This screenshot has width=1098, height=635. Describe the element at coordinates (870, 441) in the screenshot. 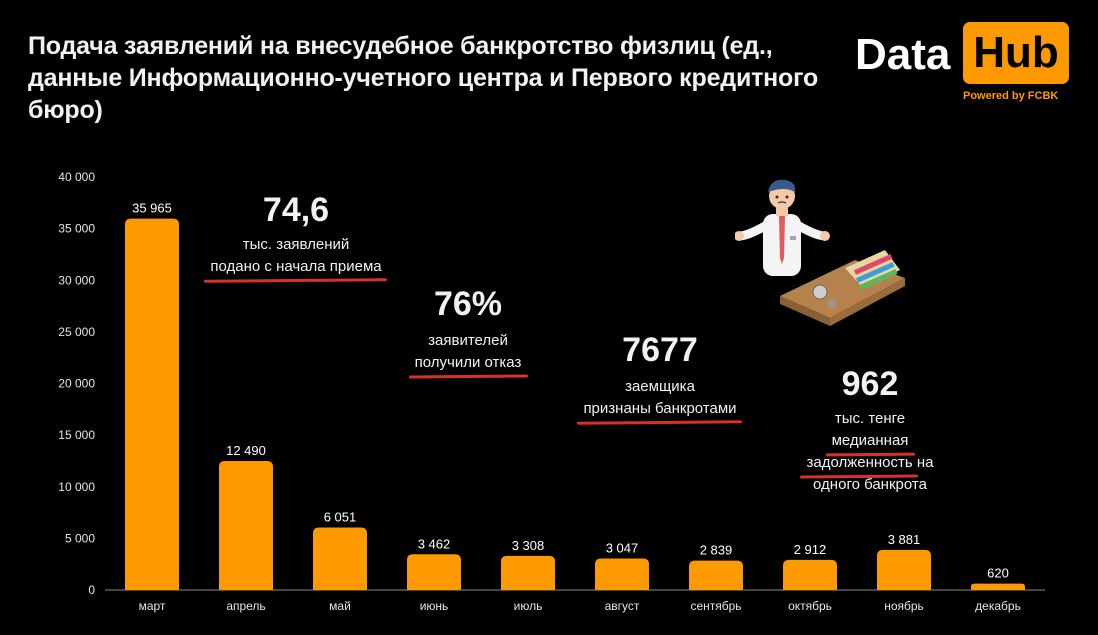

I see `annotation-highlight: медианная` at that location.